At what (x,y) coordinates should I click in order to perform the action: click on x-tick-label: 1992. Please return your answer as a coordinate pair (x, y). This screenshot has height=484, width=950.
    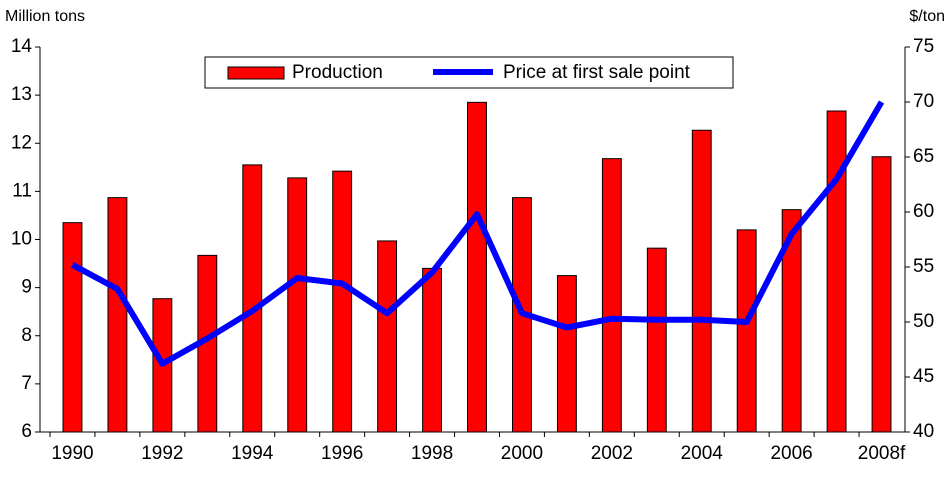
    Looking at the image, I should click on (162, 453).